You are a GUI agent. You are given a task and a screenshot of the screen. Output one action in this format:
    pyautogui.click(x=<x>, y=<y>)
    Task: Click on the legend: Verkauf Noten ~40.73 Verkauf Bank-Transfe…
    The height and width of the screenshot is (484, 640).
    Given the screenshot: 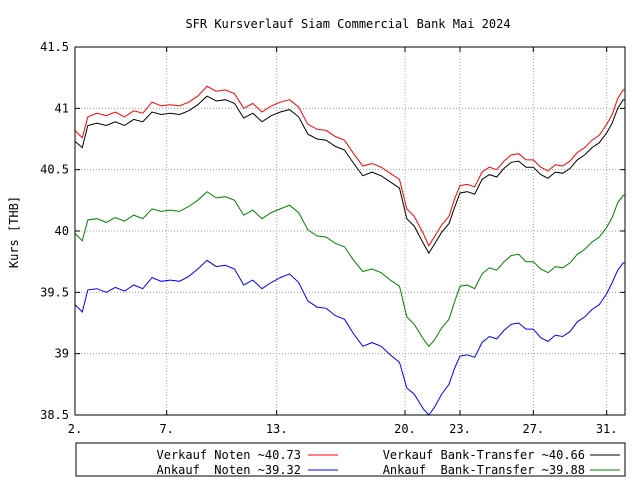 What is the action you would take?
    pyautogui.click(x=350, y=459)
    